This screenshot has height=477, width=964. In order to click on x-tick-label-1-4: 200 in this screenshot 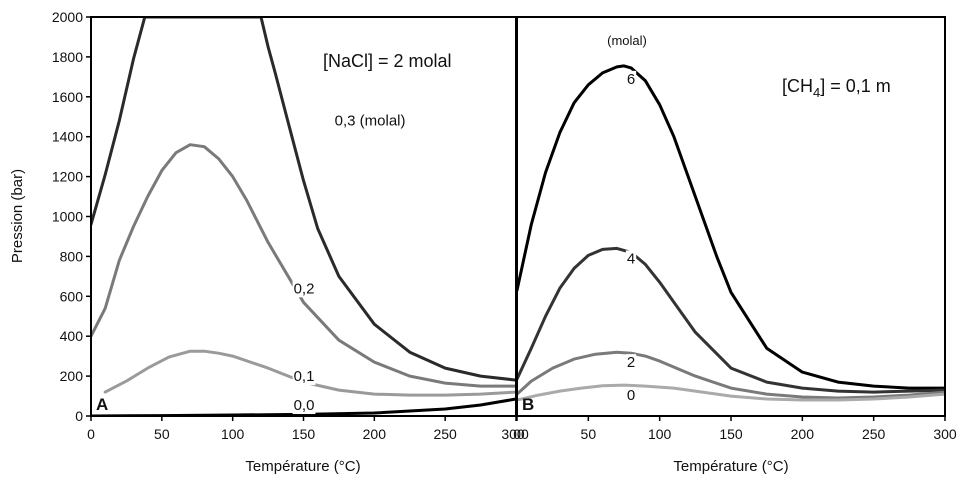, I will do `click(803, 434)`.